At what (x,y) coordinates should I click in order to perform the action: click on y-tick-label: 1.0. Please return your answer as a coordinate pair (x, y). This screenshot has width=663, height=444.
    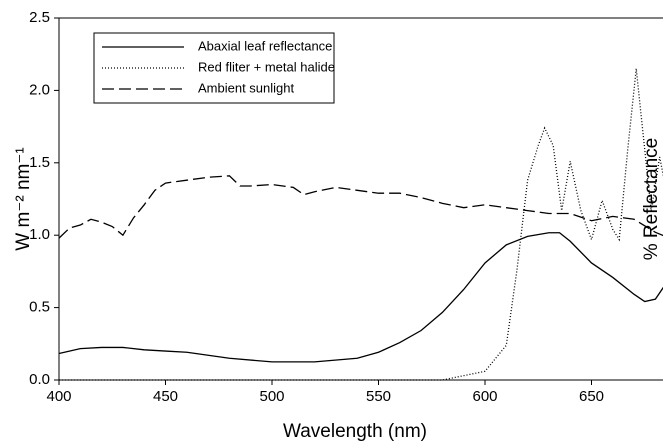
    Looking at the image, I should click on (39, 234).